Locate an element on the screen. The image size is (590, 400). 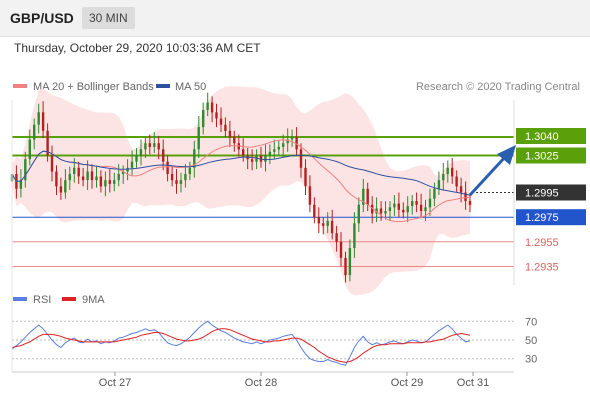
ma50-legend-label: MA 50 is located at coordinates (190, 87).